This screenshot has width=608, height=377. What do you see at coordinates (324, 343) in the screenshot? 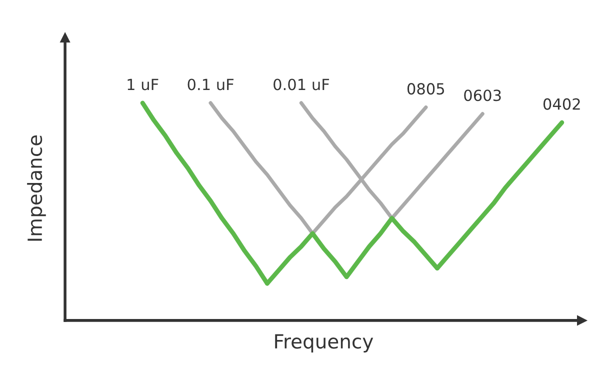
I see `x-axis-title: Frequency` at bounding box center [324, 343].